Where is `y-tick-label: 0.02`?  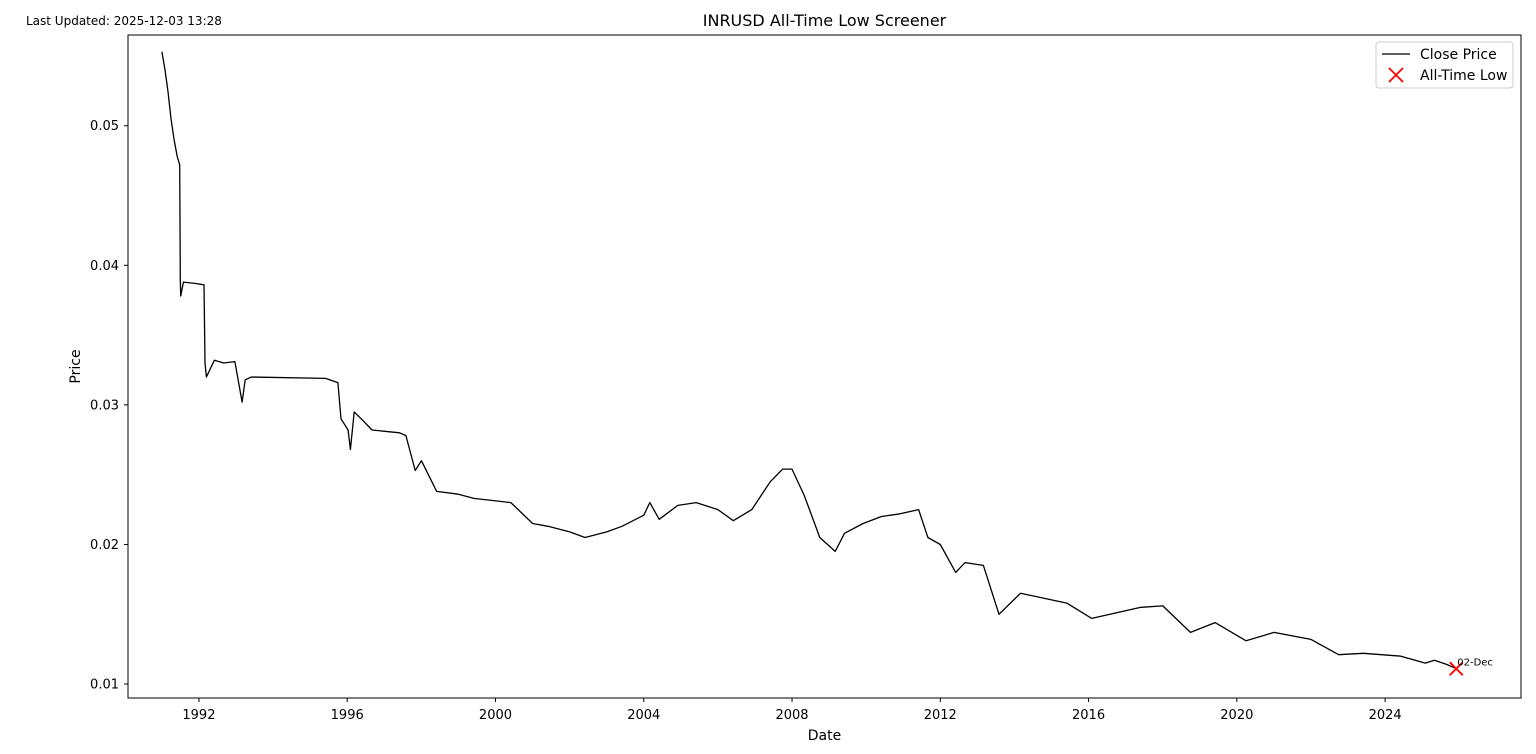 y-tick-label: 0.02 is located at coordinates (104, 545).